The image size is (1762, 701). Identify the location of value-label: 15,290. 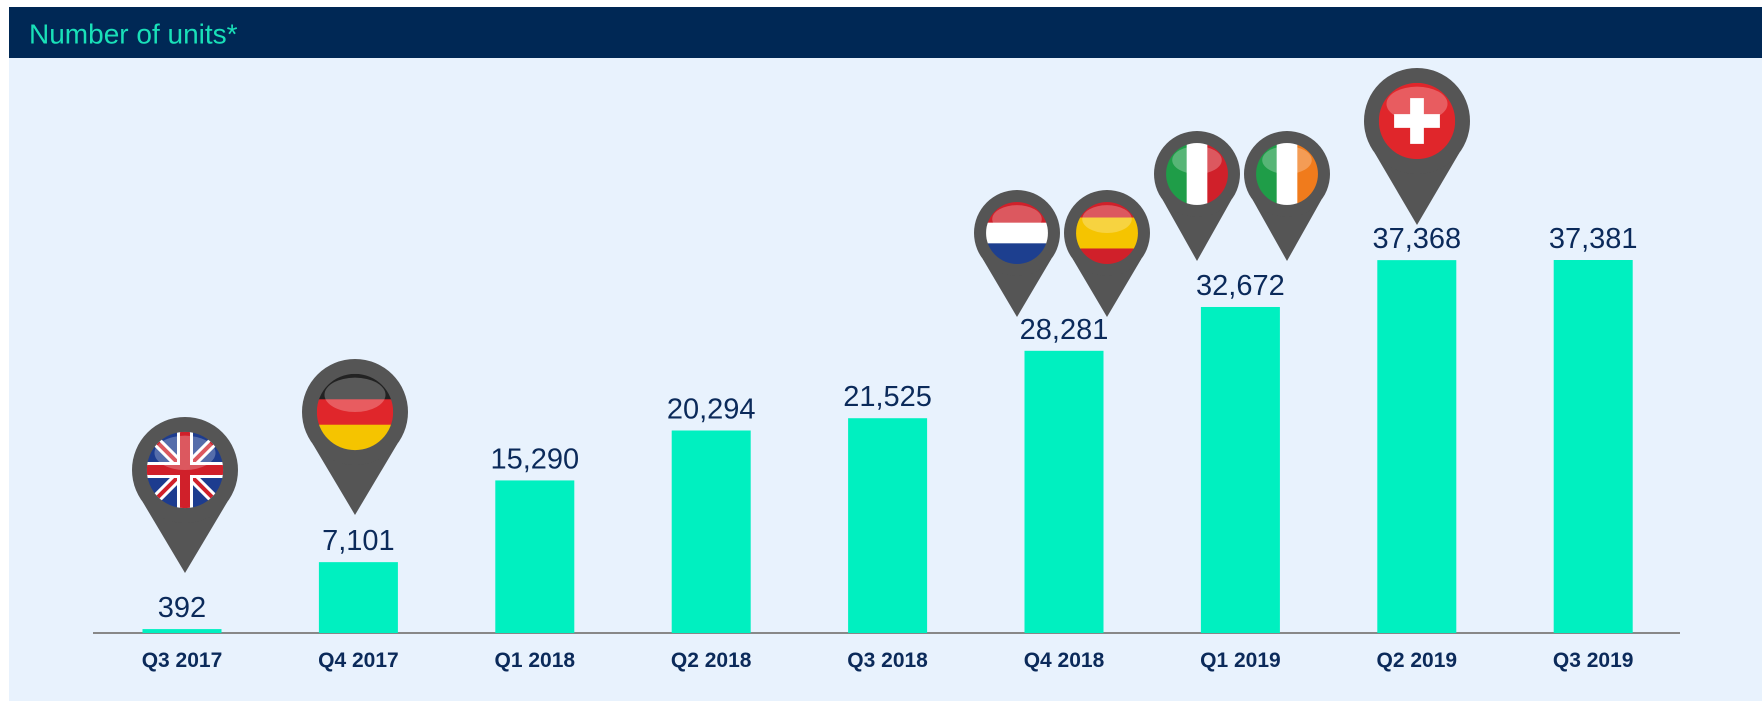
(534, 459).